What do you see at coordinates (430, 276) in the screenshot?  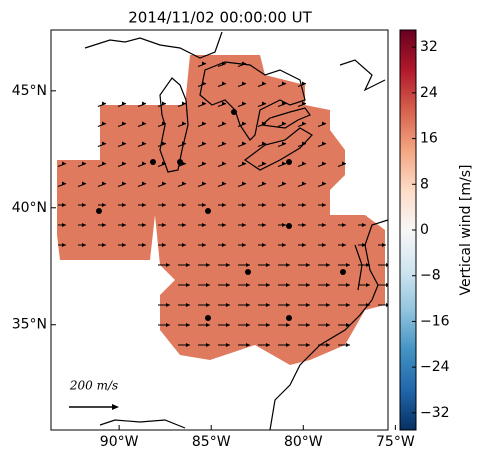 I see `colorbar-tick-label: −8` at bounding box center [430, 276].